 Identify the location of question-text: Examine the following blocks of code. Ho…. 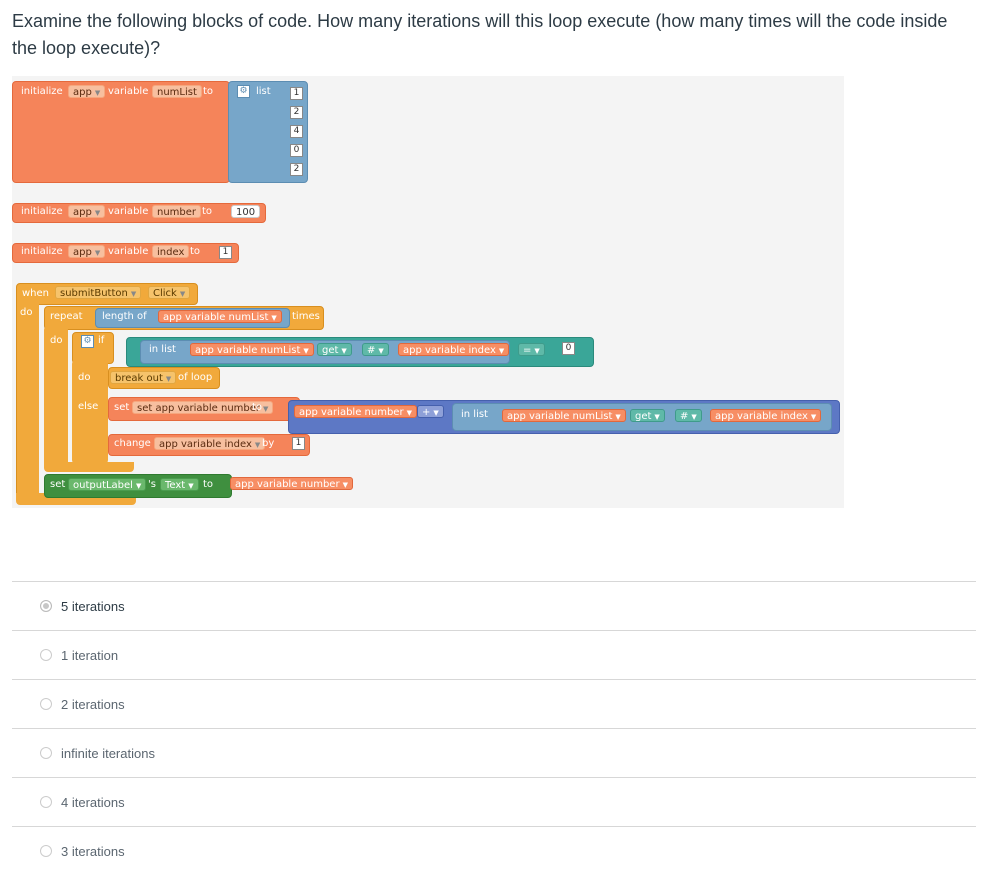
(480, 34).